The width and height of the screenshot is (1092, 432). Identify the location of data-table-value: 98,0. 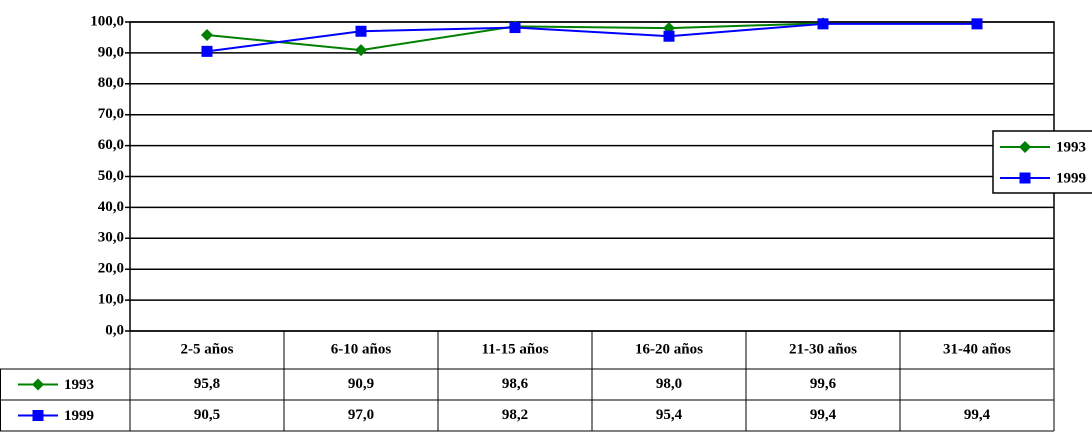
(669, 384).